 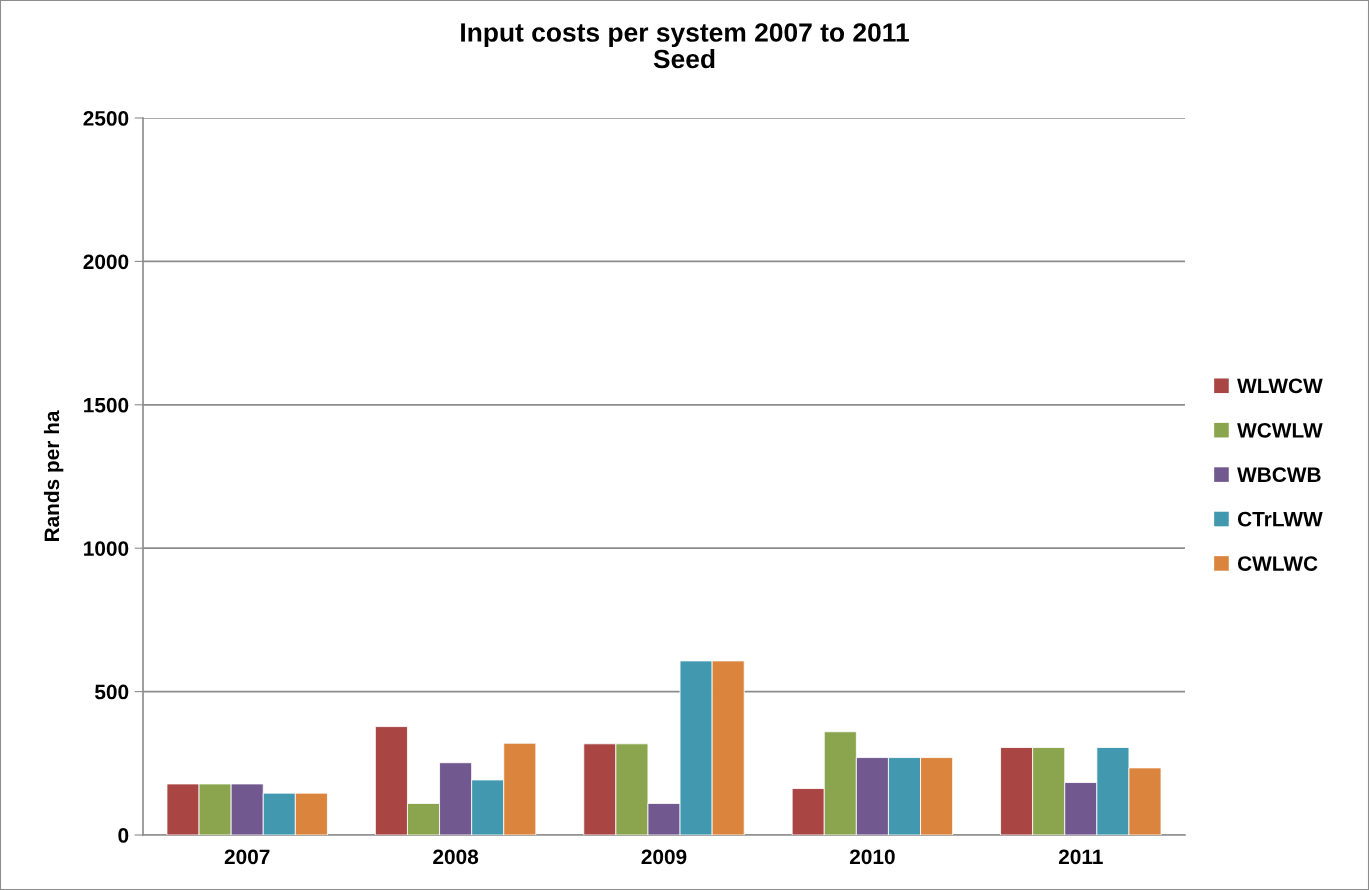 I want to click on y-tick-label: 0, so click(x=123, y=835).